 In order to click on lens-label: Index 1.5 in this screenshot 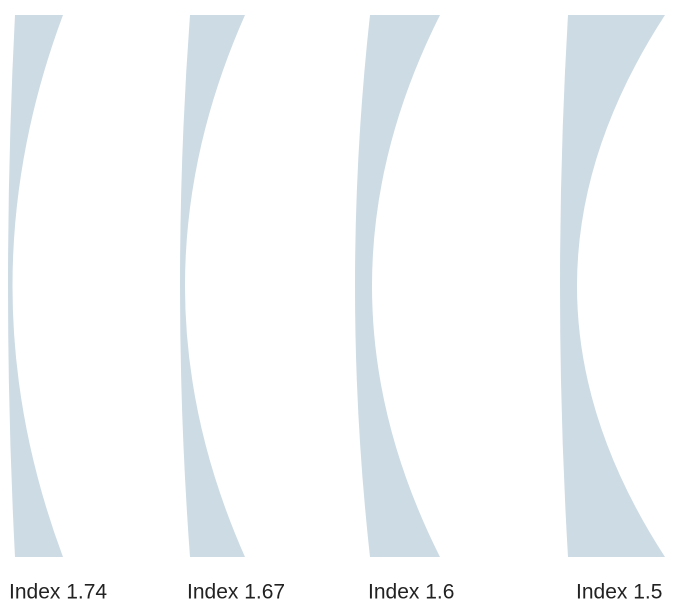, I will do `click(619, 592)`.